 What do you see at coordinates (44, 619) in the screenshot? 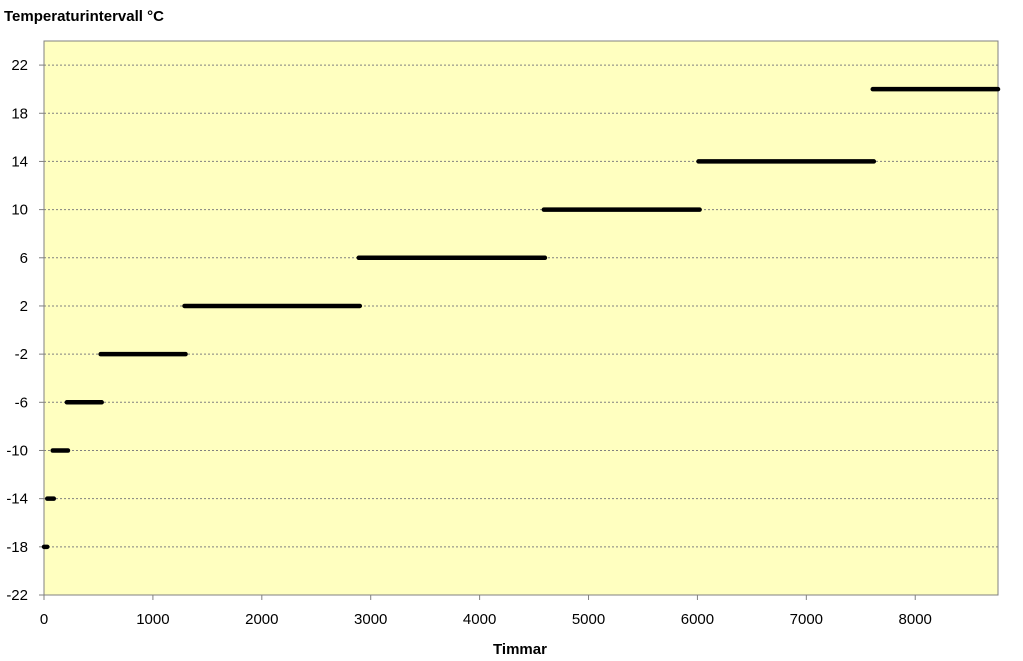
I see `x-tick-label: 0` at bounding box center [44, 619].